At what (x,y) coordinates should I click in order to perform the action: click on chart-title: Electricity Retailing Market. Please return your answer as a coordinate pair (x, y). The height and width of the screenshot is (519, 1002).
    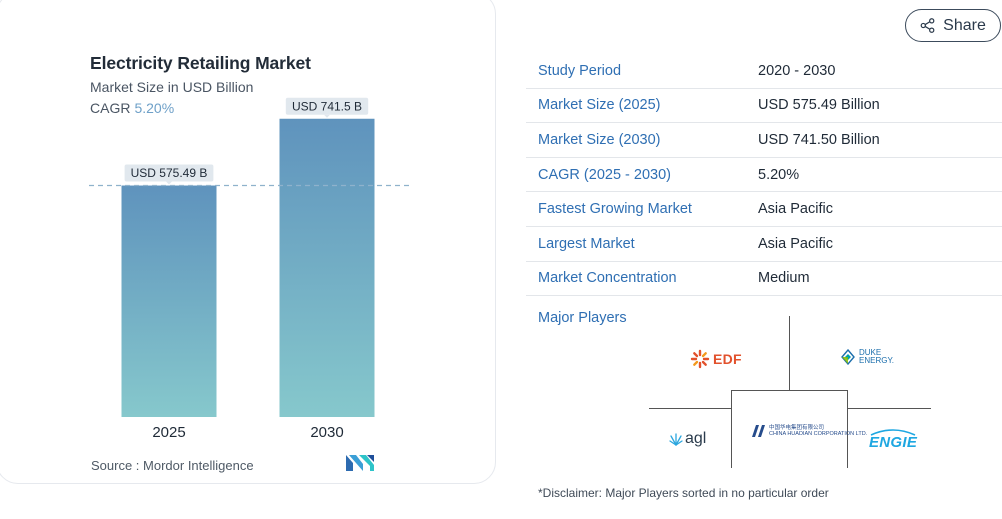
    Looking at the image, I should click on (200, 63).